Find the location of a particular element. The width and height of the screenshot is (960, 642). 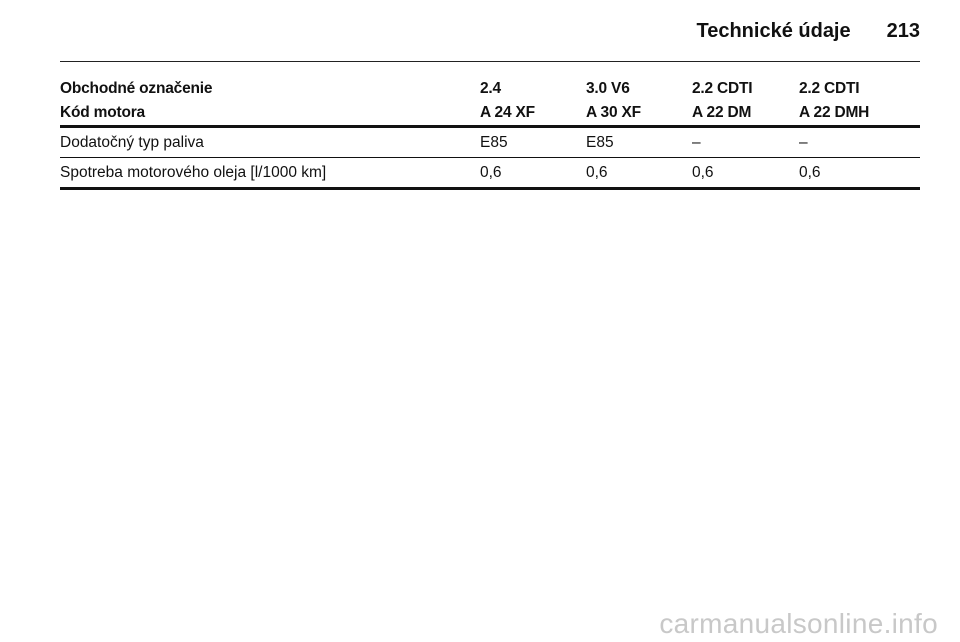

table-header-divider is located at coordinates (490, 126).